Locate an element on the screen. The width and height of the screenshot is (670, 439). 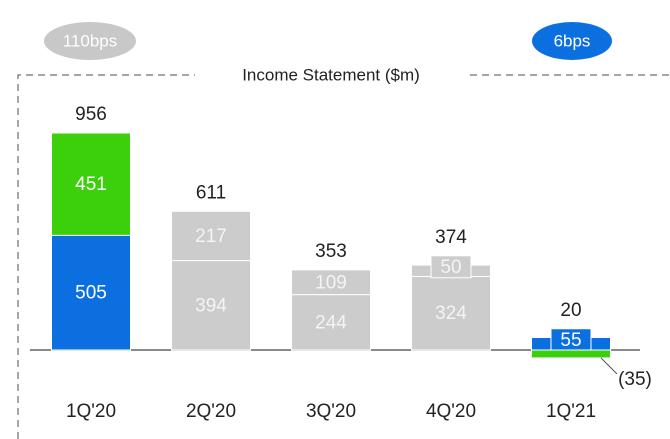
total-label: 611 is located at coordinates (211, 192).